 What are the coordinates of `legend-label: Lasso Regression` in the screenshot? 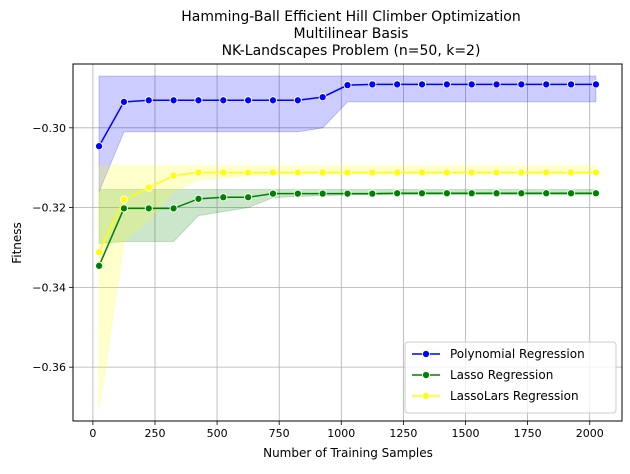 It's located at (501, 375).